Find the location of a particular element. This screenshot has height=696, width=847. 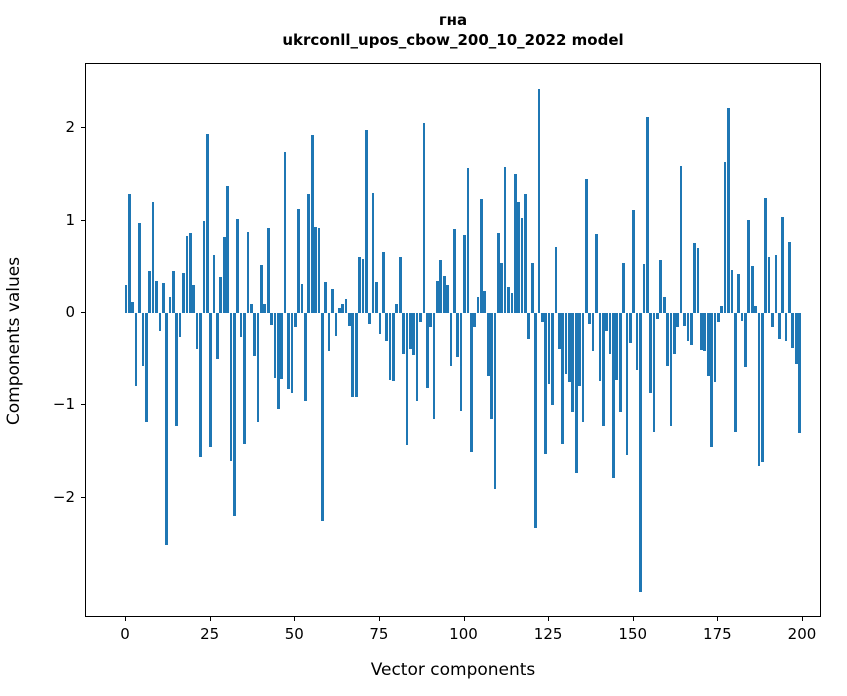

x-tick-label-125: 125 is located at coordinates (548, 634).